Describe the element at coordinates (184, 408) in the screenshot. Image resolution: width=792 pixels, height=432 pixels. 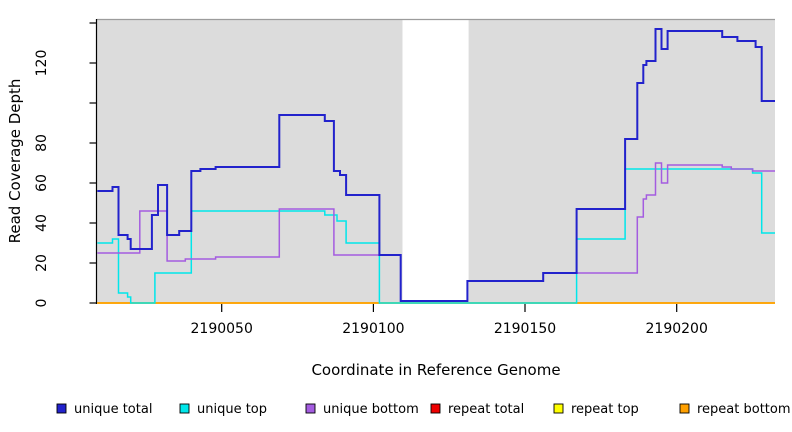
I see `legend-swatch-unique-top` at that location.